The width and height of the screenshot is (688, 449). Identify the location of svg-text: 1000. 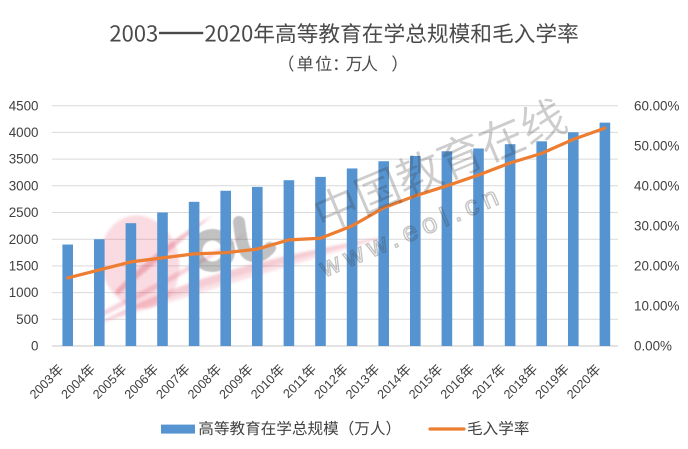
(24, 292).